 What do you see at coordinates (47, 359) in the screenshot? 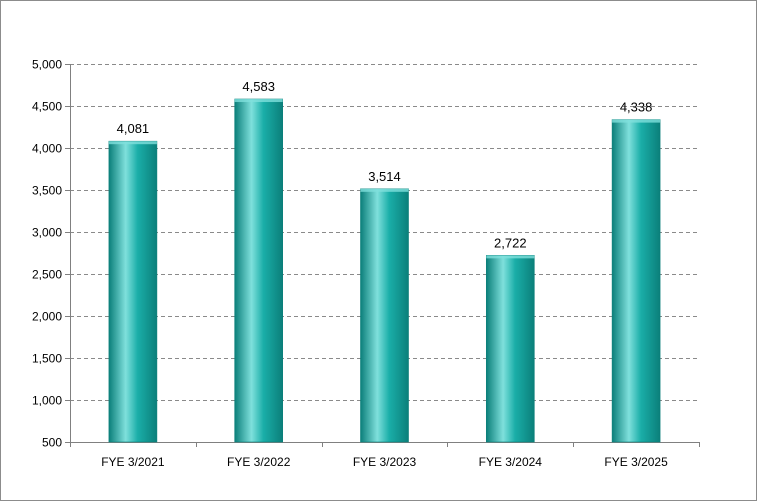
I see `y-tick-label: 1,500` at bounding box center [47, 359].